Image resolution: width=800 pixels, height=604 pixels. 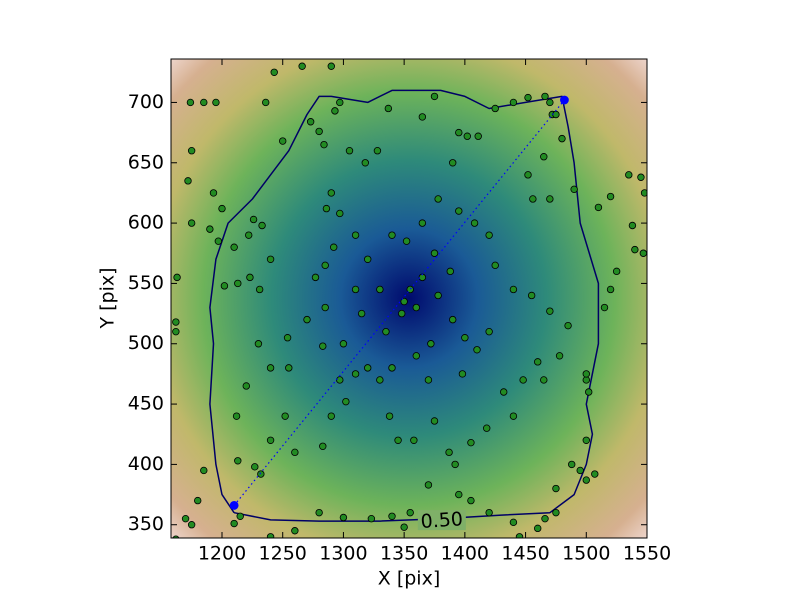 What do you see at coordinates (146, 524) in the screenshot?
I see `y-tick-label: 350` at bounding box center [146, 524].